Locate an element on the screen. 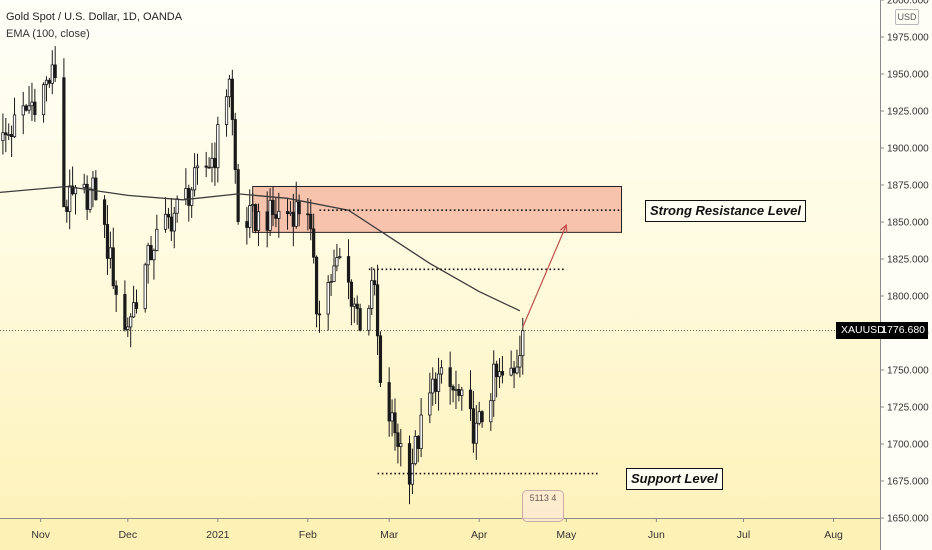 The image size is (932, 550). y-tick-label: 1700.000 is located at coordinates (908, 445).